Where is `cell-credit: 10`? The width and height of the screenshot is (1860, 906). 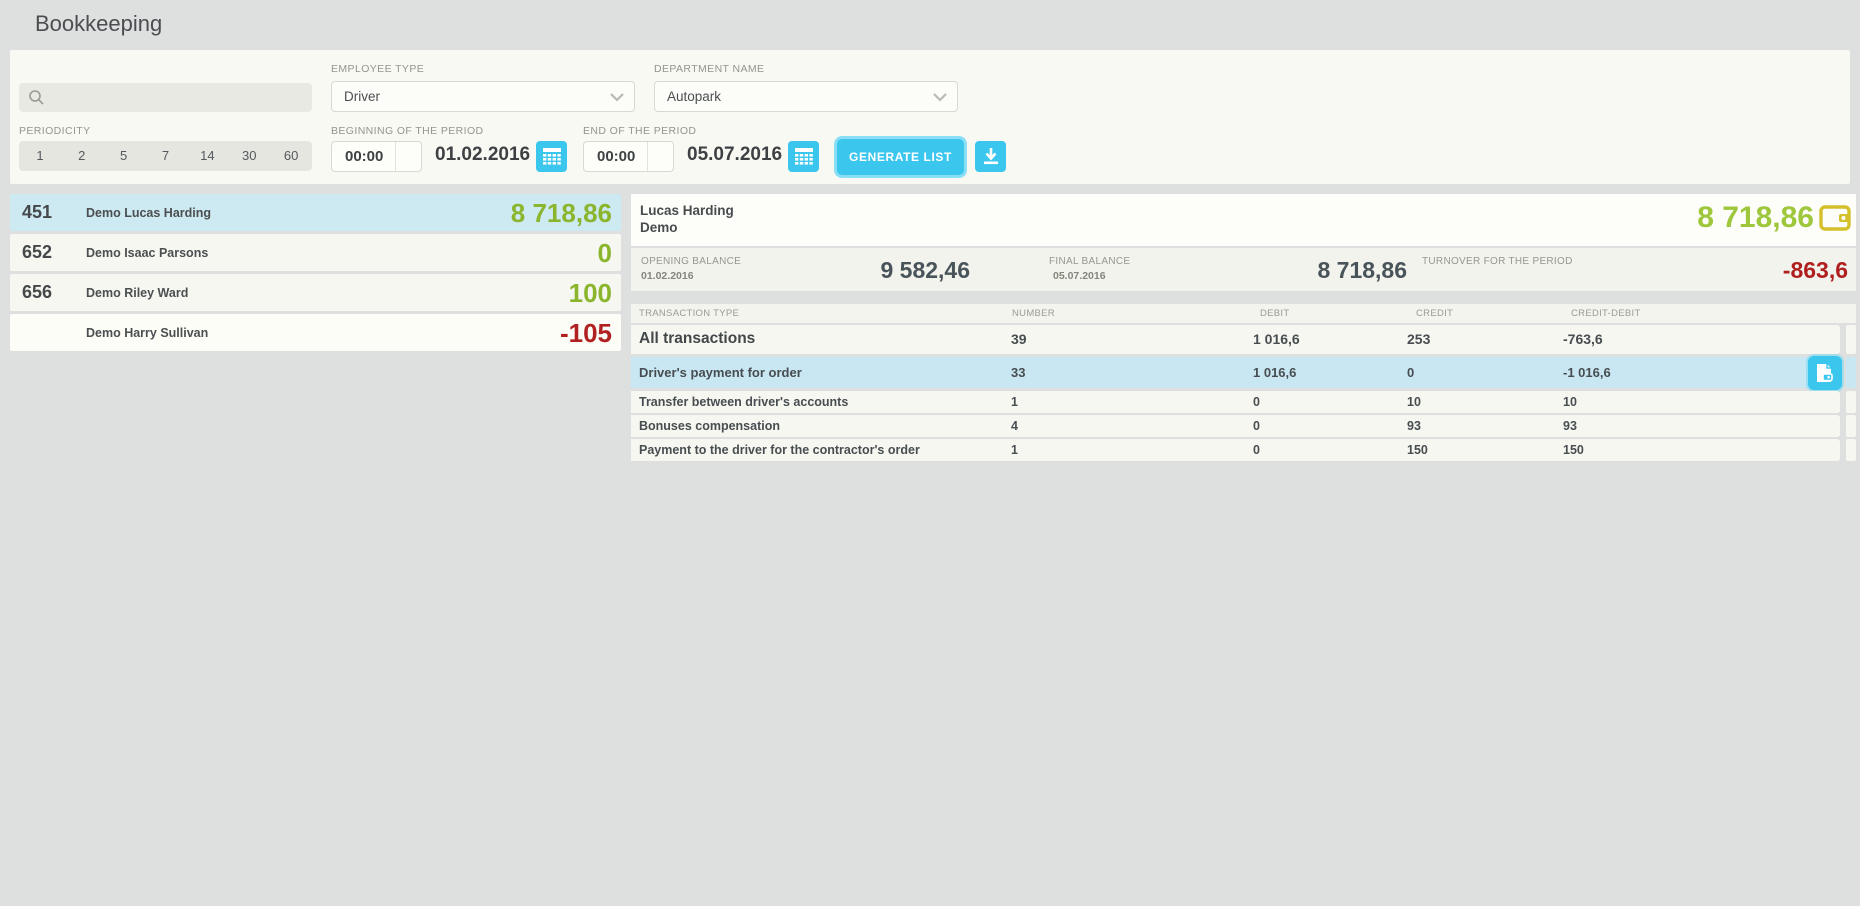
cell-credit: 10 is located at coordinates (1414, 402).